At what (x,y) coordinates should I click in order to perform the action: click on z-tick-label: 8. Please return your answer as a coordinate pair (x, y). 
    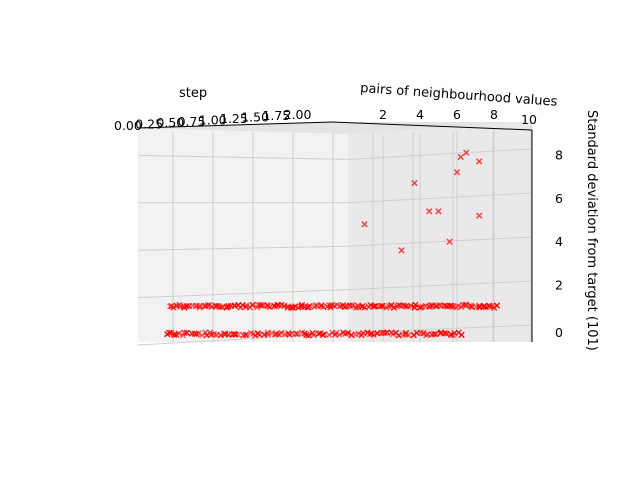
    Looking at the image, I should click on (559, 154).